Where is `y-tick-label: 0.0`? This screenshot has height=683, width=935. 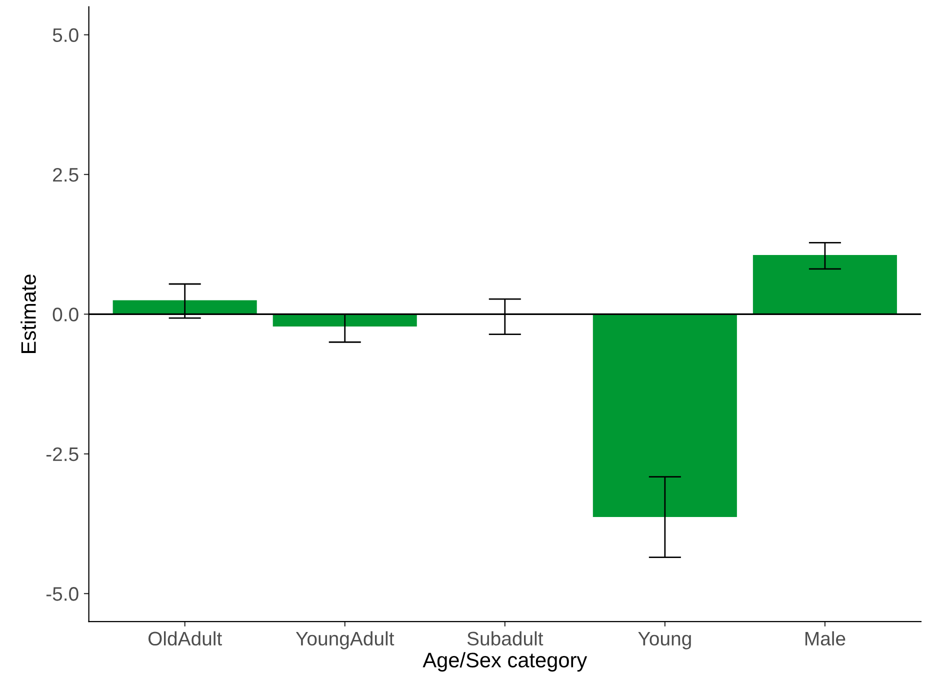 y-tick-label: 0.0 is located at coordinates (65, 315).